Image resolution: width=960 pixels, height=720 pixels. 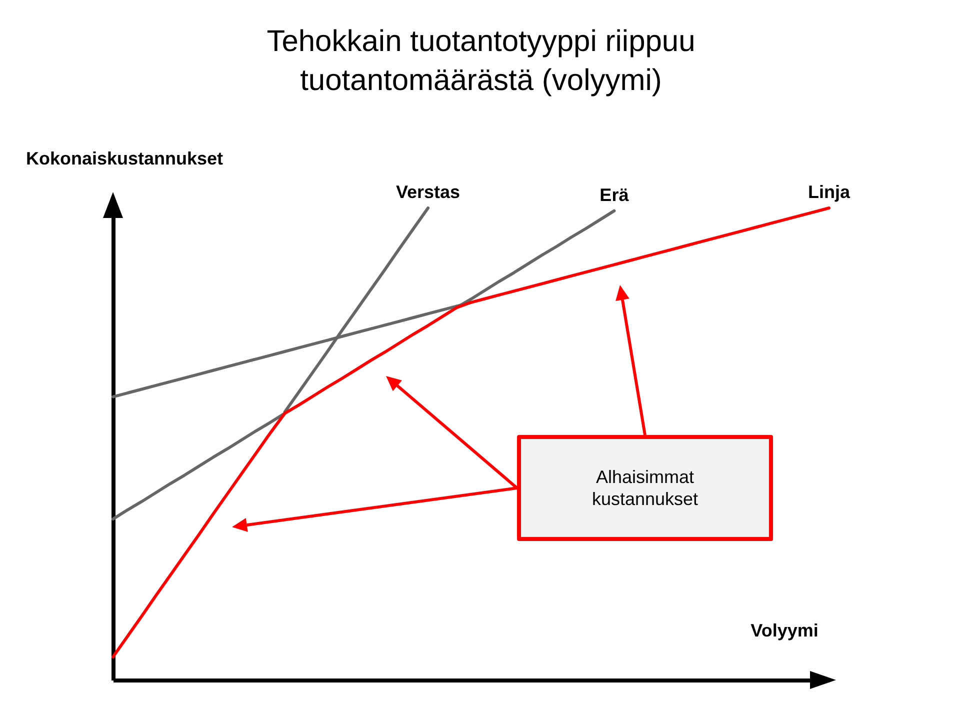 What do you see at coordinates (428, 192) in the screenshot?
I see `series-label: Verstas` at bounding box center [428, 192].